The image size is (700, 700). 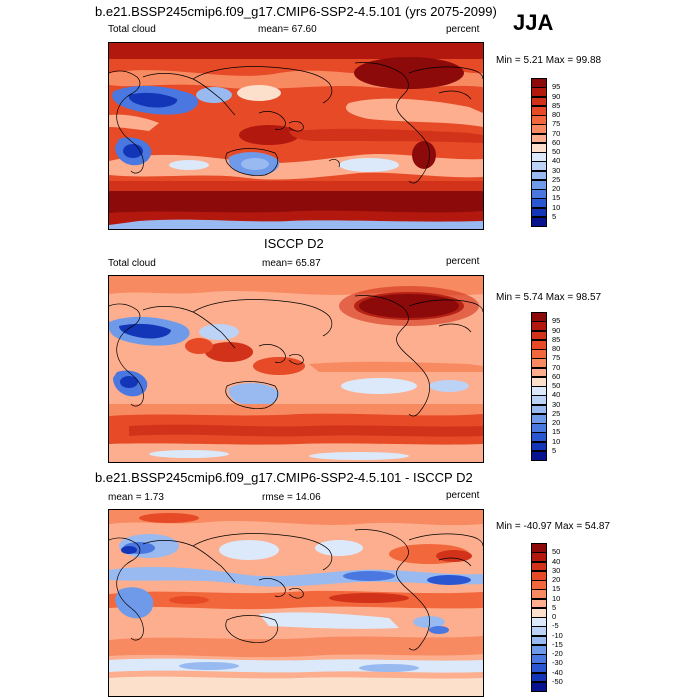 I want to click on panel-3-mean-label: mean = 1.73, so click(x=136, y=497).